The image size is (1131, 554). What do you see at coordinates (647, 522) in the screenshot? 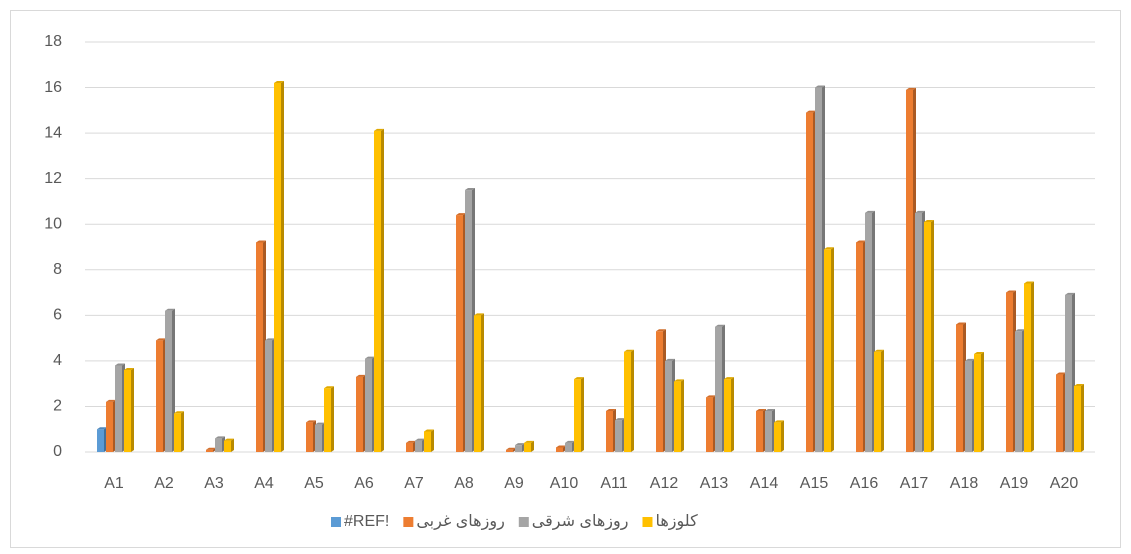
I see `legend-swatch` at bounding box center [647, 522].